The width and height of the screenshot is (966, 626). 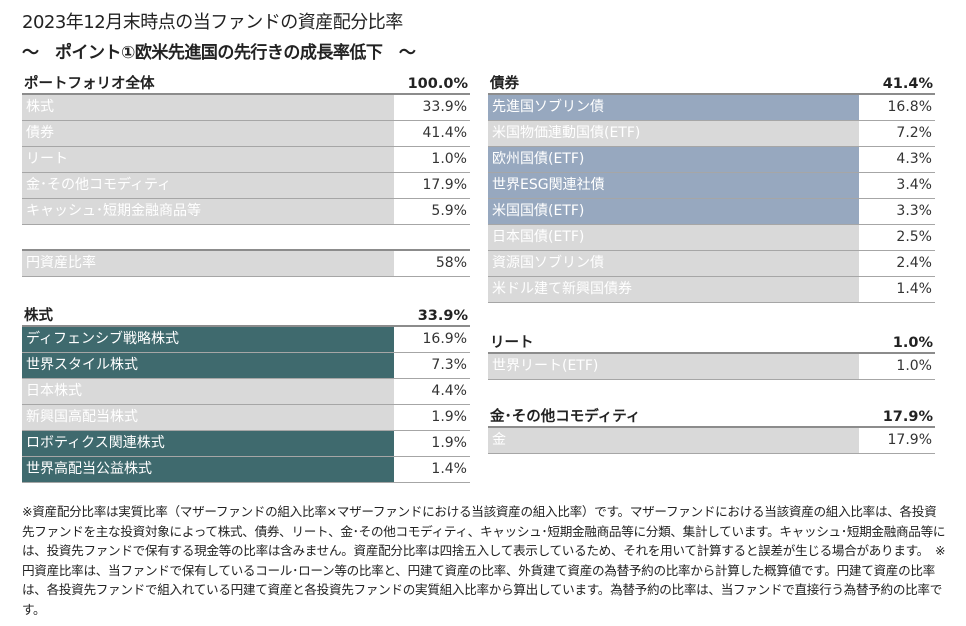 I want to click on yen-ratio-table: 円資産比率 58%, so click(x=246, y=263).